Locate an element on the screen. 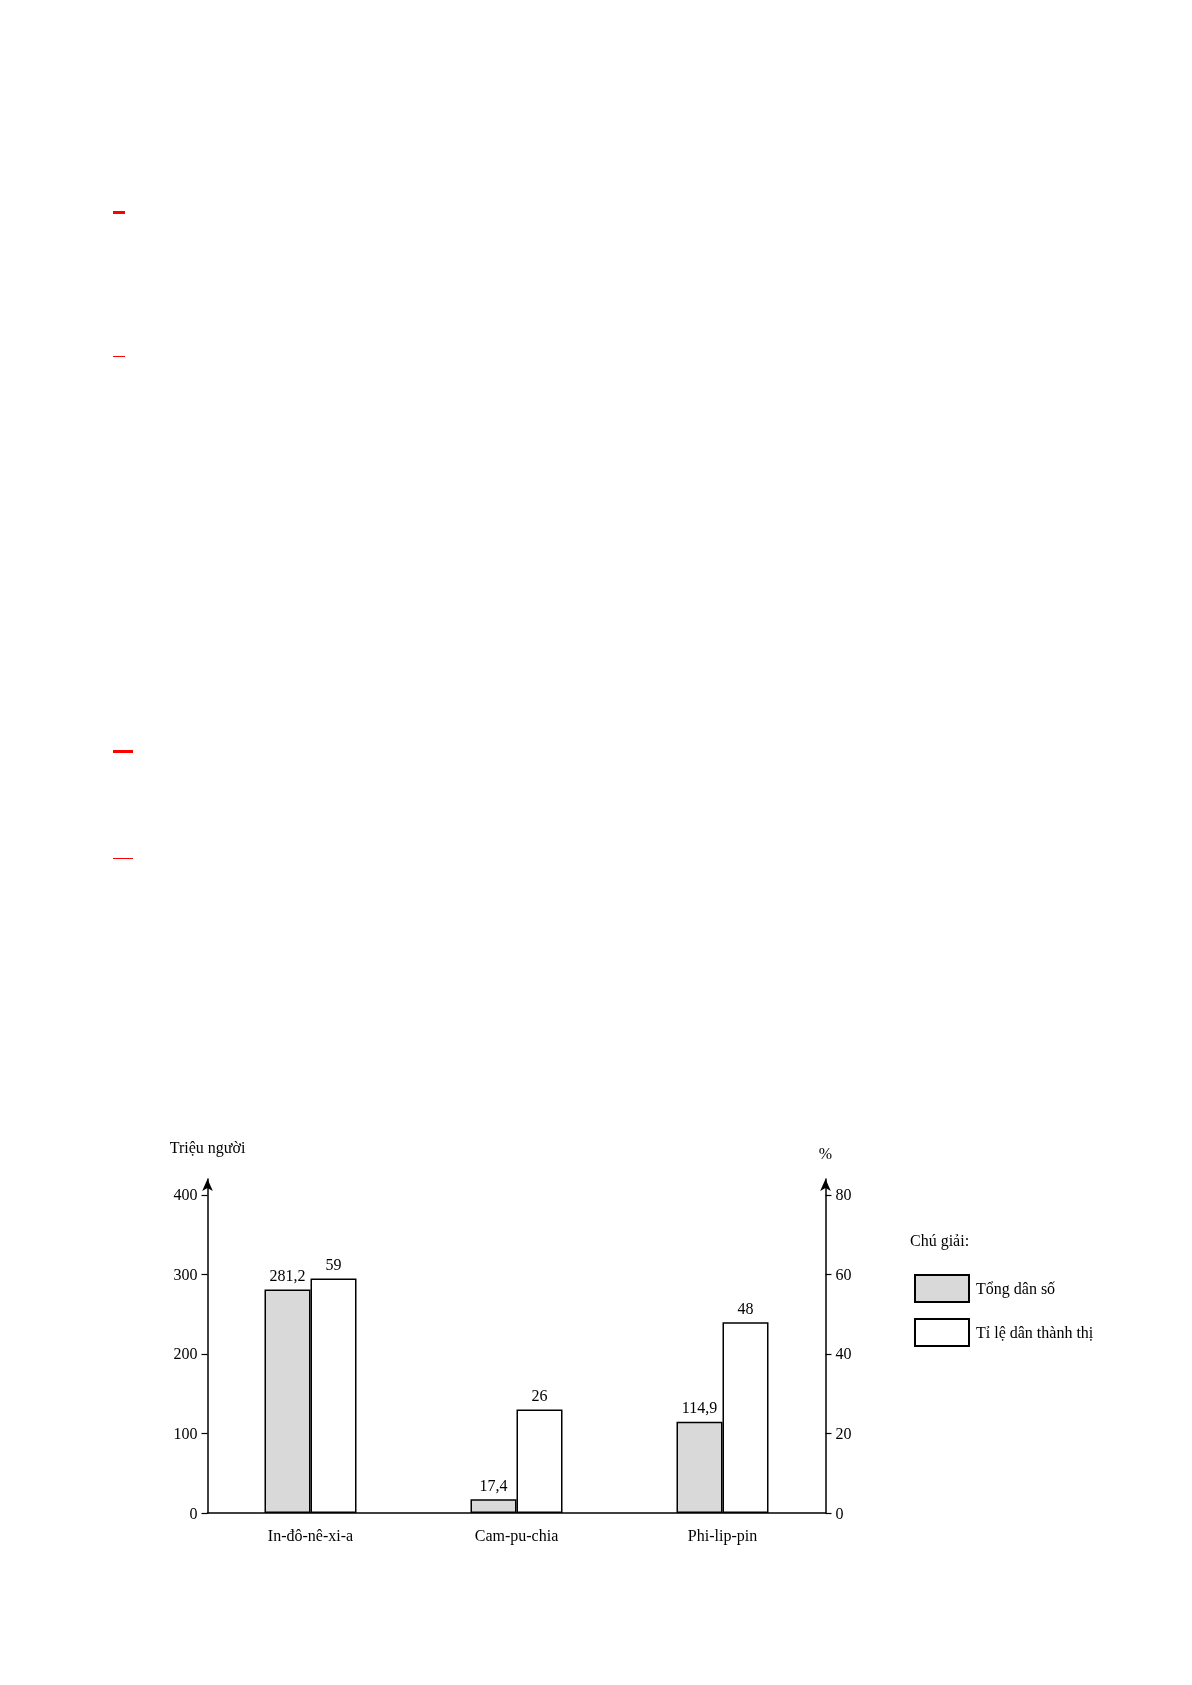 The image size is (1192, 1685). y2-axis-title: % is located at coordinates (825, 1153).